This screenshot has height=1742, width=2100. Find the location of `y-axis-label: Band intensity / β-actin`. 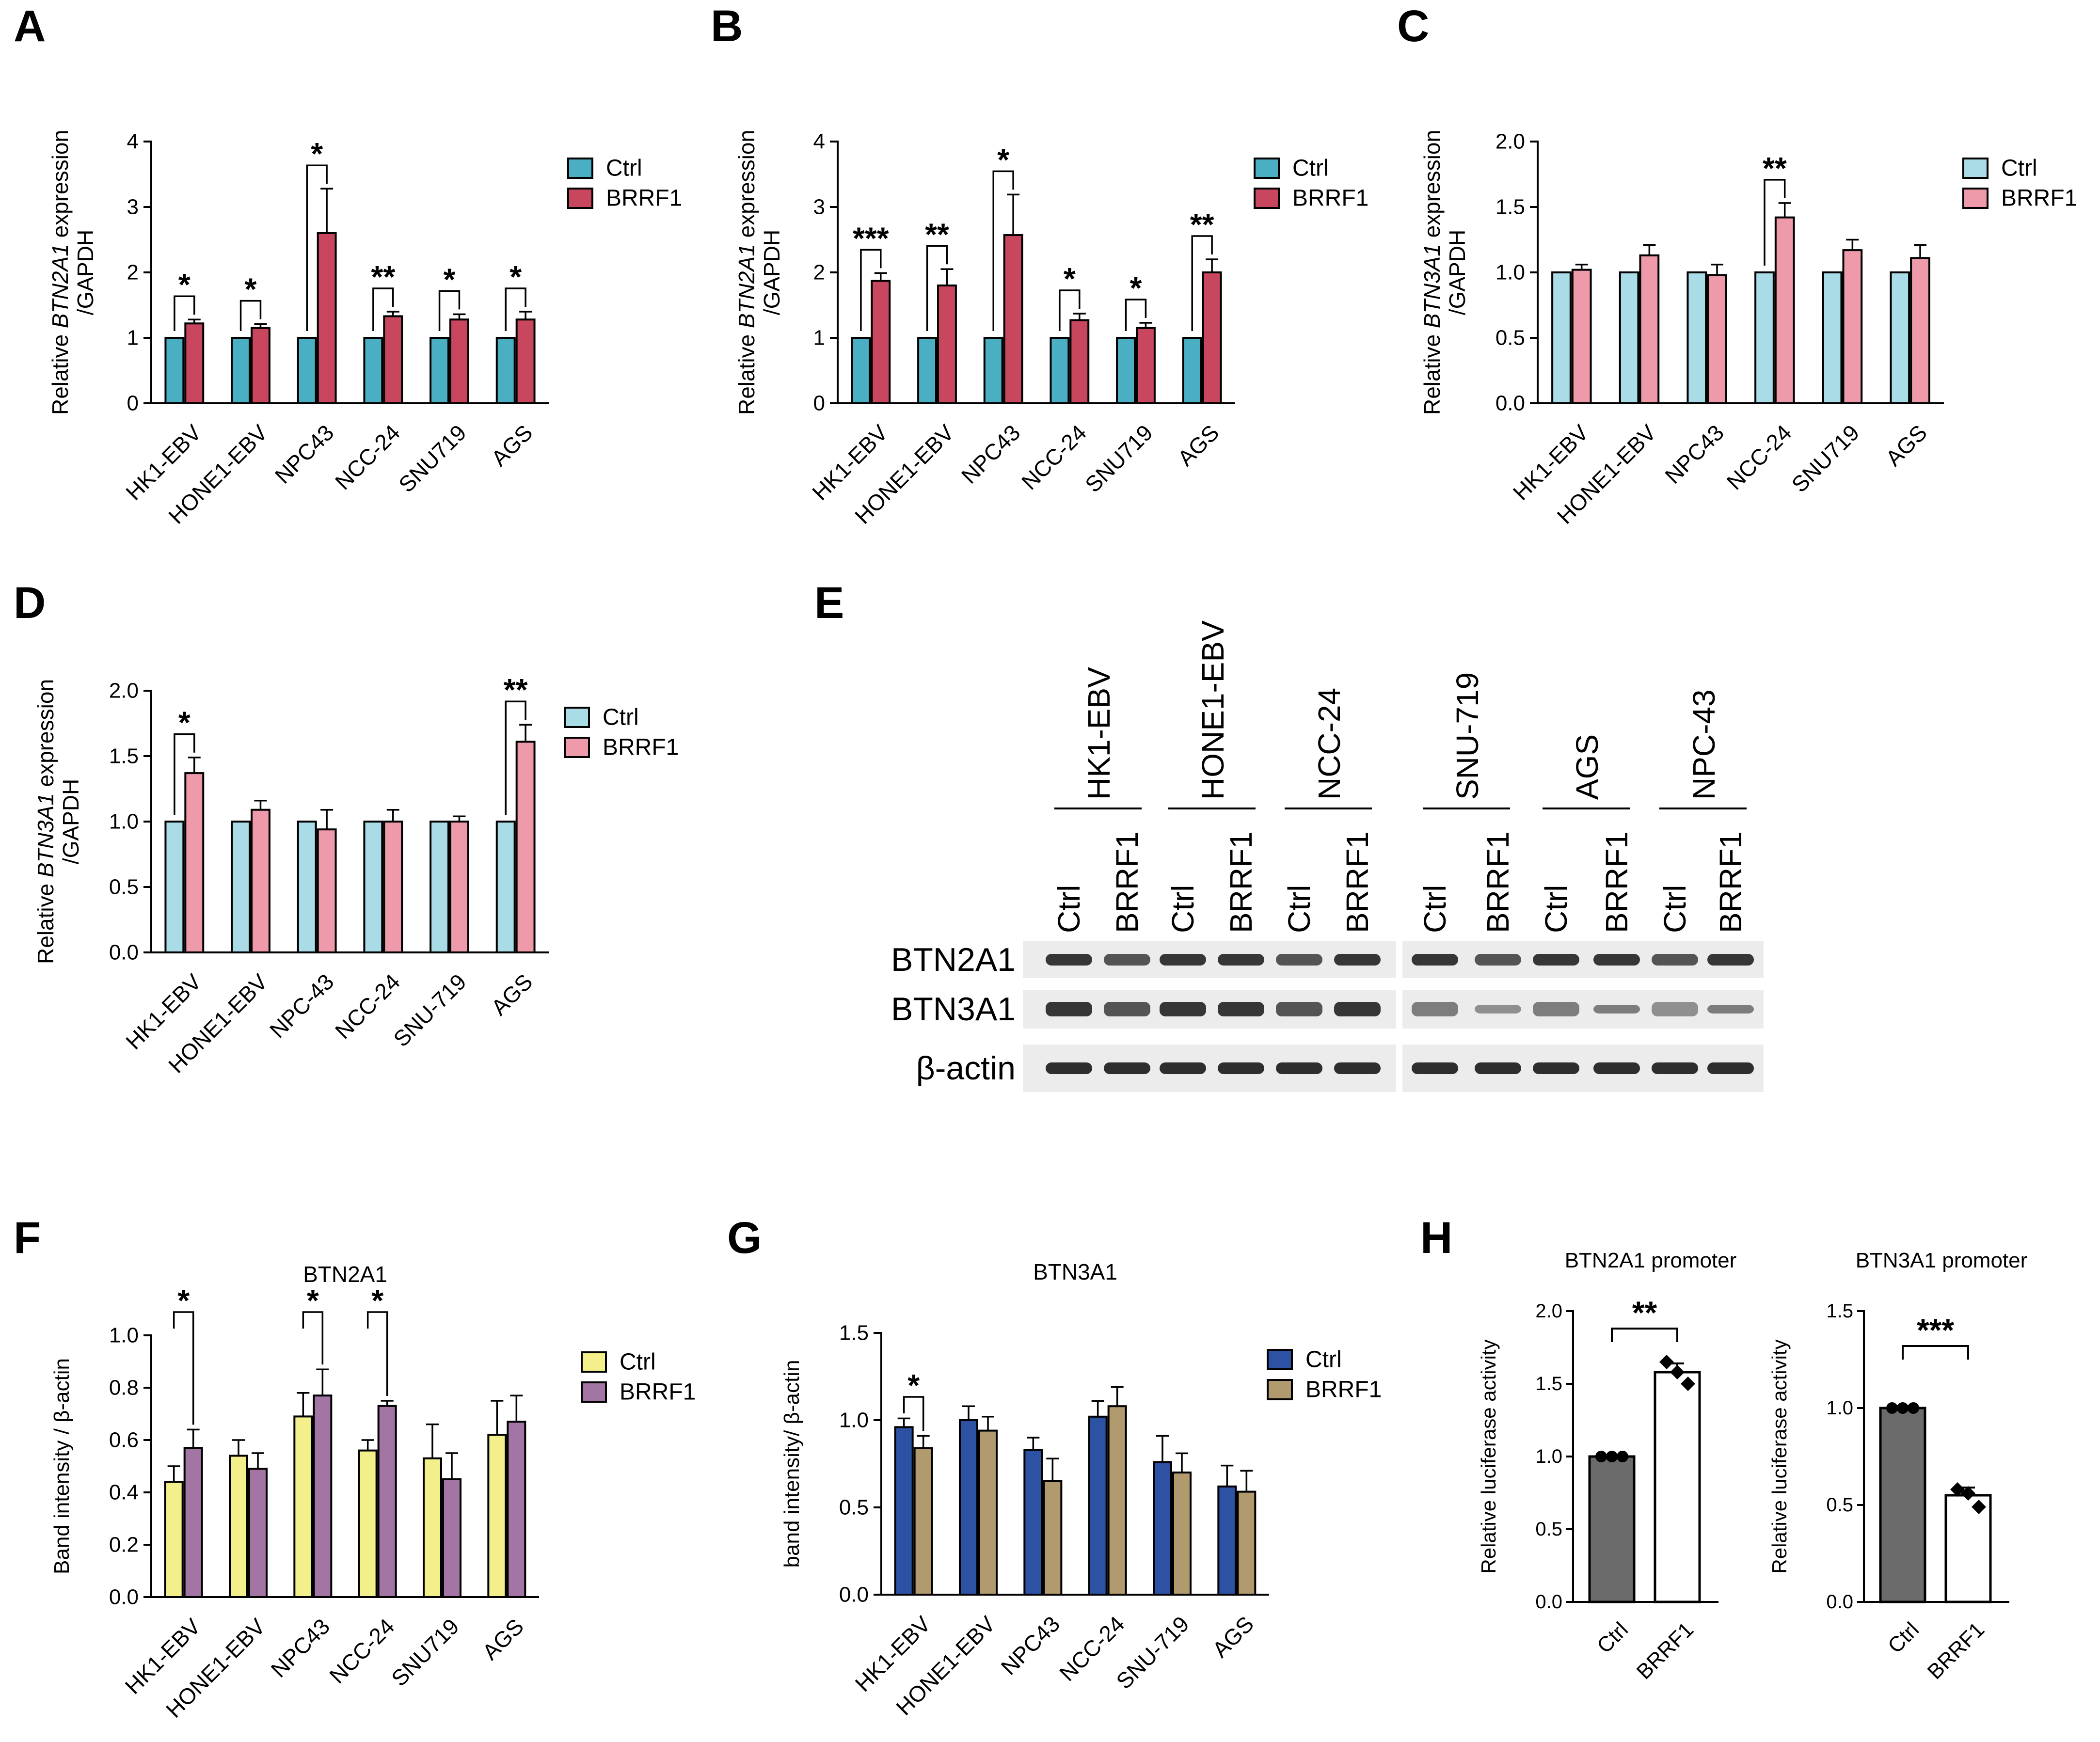

y-axis-label: Band intensity / β-actin is located at coordinates (62, 1466).